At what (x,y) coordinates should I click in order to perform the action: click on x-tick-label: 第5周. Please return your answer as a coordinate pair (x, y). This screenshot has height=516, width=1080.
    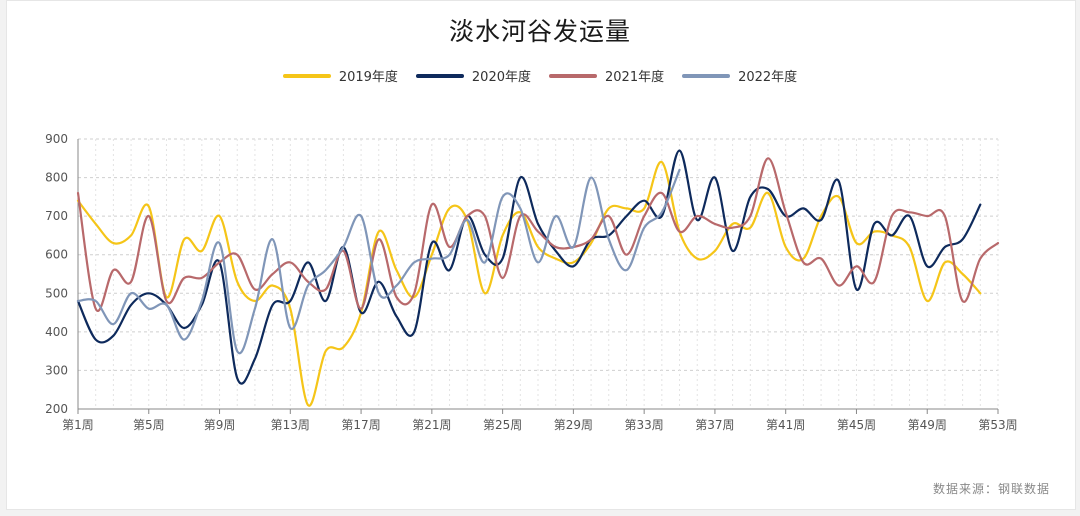
    Looking at the image, I should click on (149, 425).